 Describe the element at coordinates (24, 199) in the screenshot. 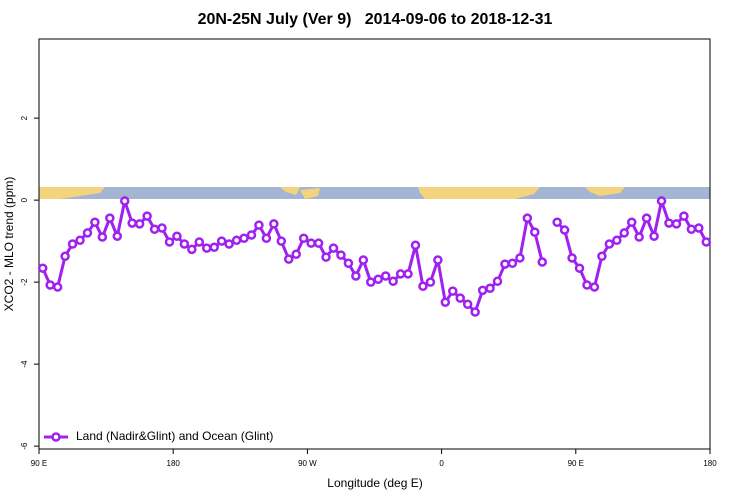

I see `y-tick-label: 0` at that location.